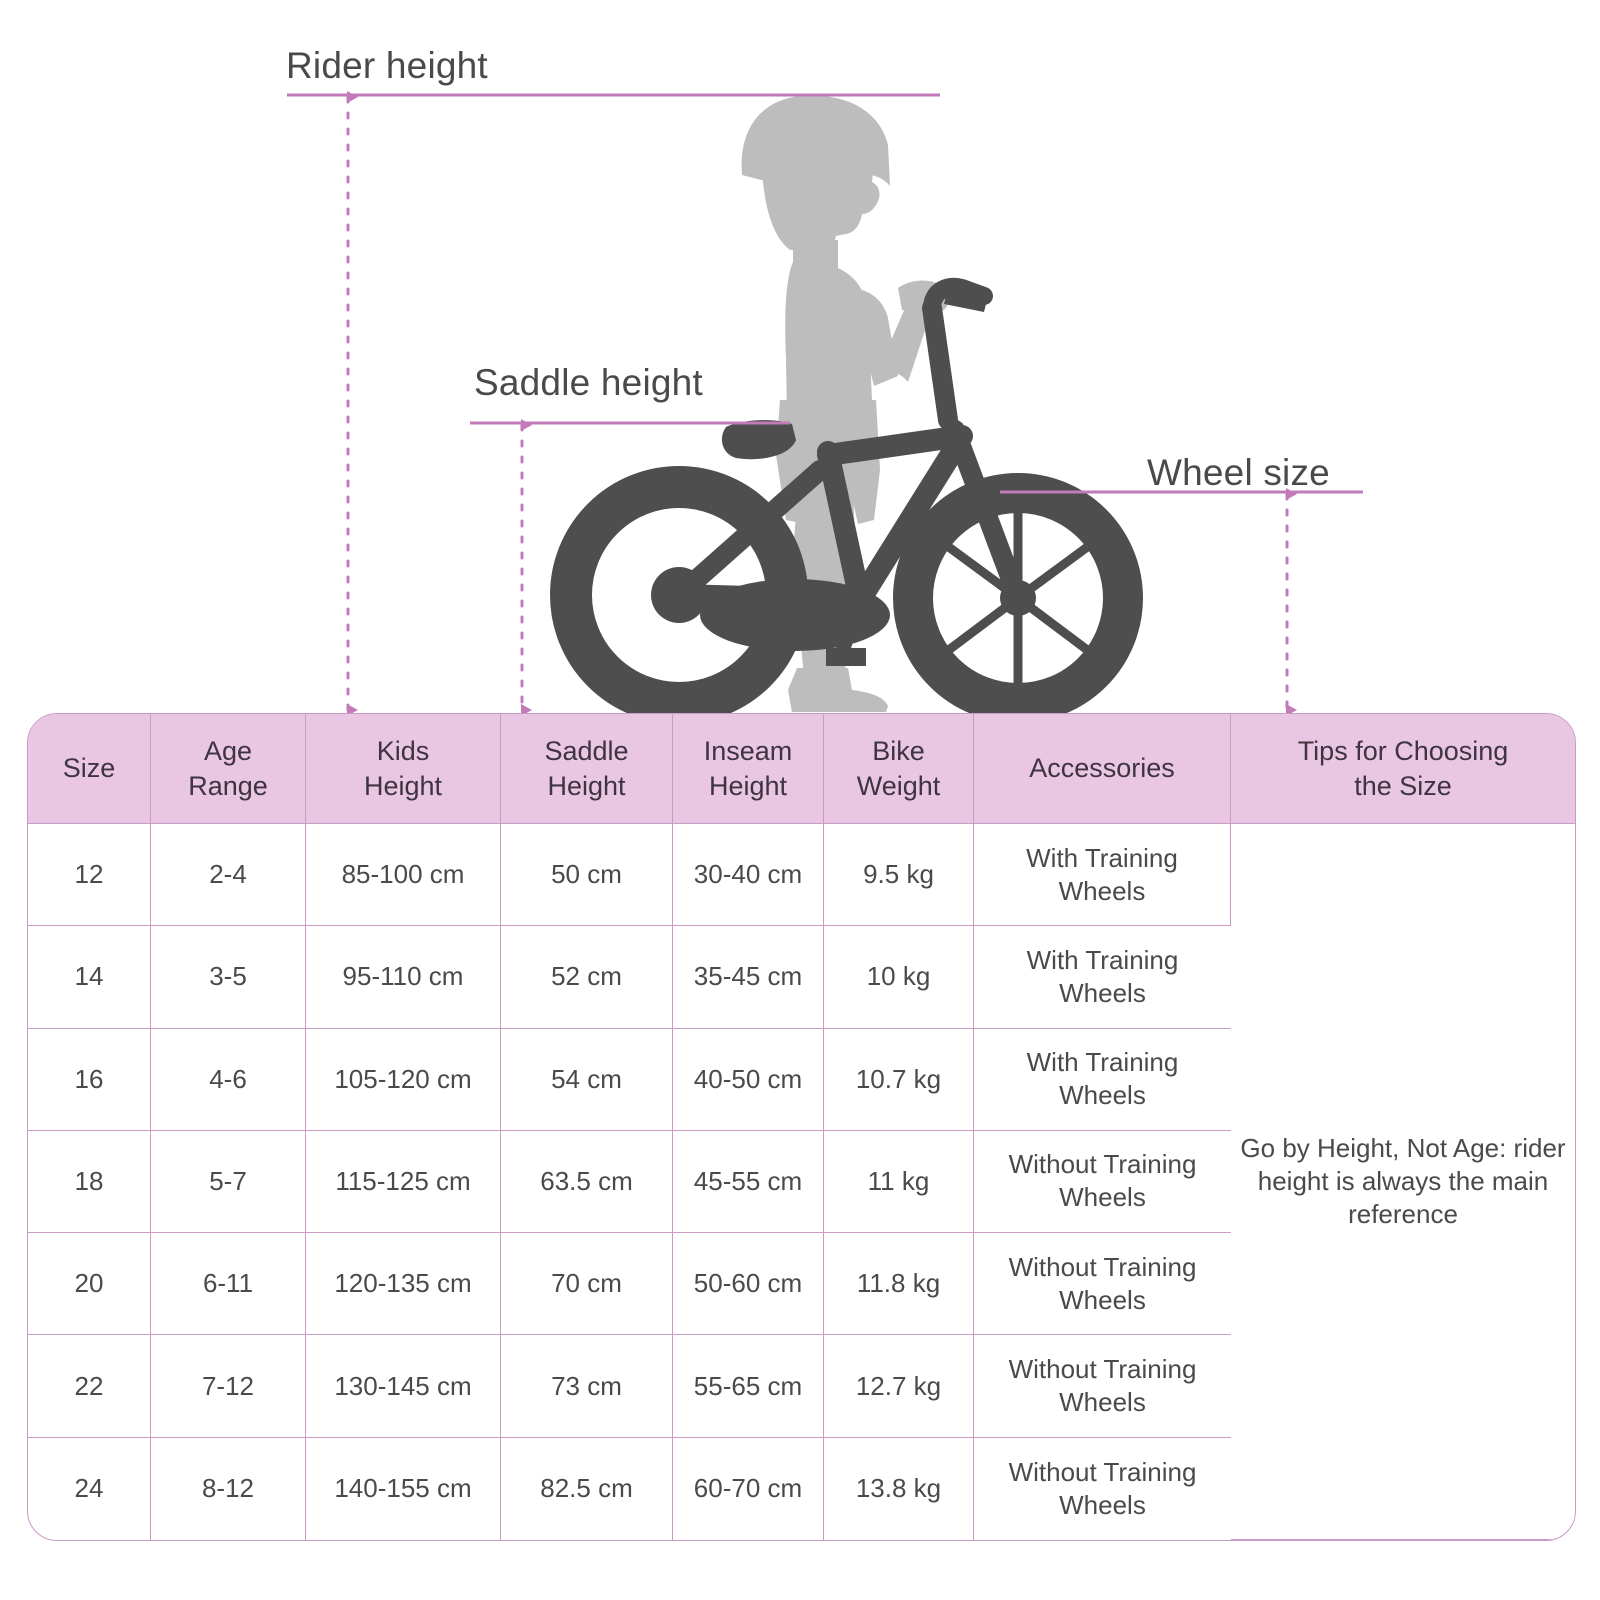 This screenshot has height=1600, width=1600. Describe the element at coordinates (748, 1488) in the screenshot. I see `cell-inseam-height: 60-70 cm` at that location.